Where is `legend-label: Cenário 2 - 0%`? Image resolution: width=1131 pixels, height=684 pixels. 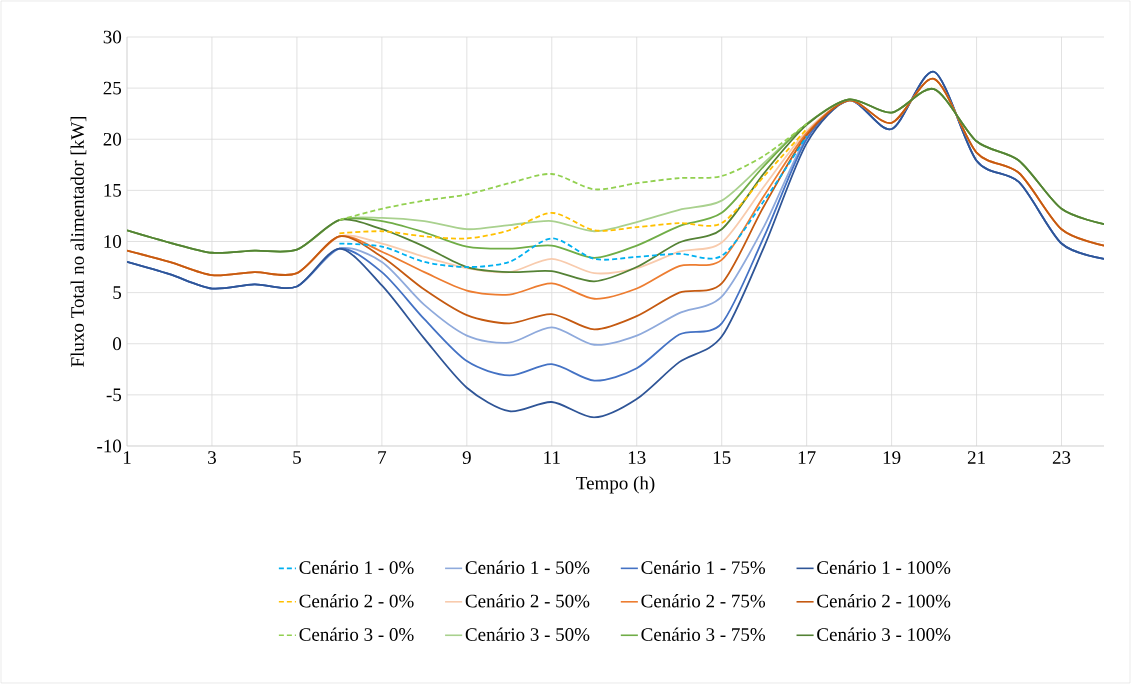 legend-label: Cenário 2 - 0% is located at coordinates (356, 601).